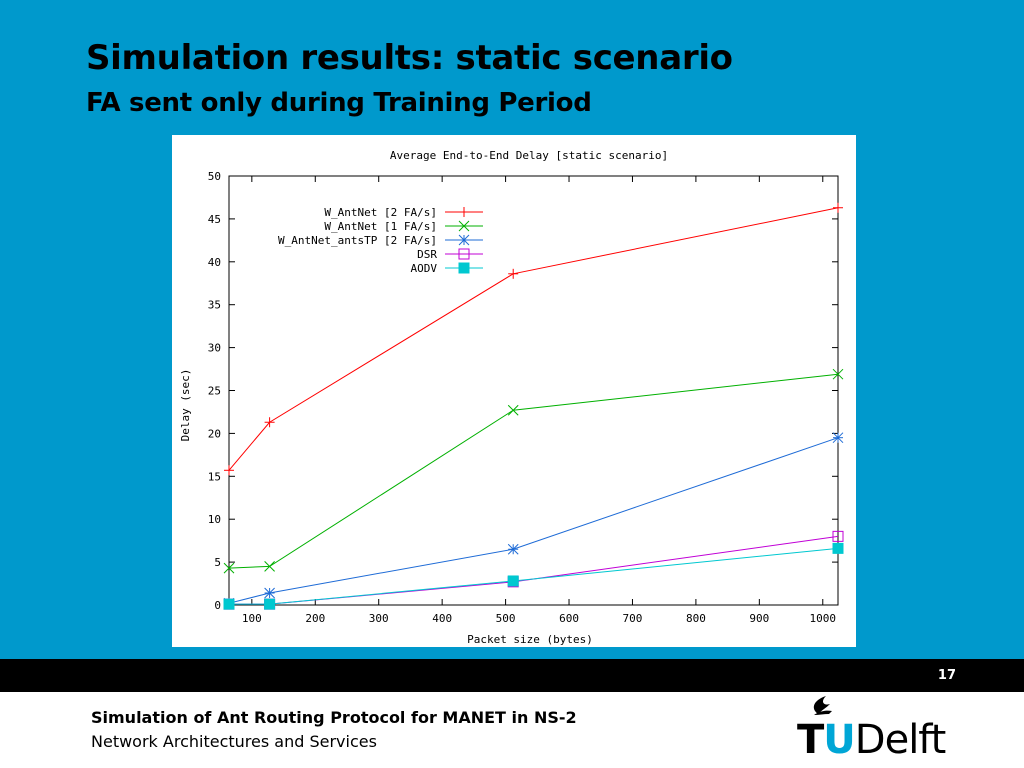 Image resolution: width=1024 pixels, height=768 pixels. Describe the element at coordinates (506, 618) in the screenshot. I see `x-tick-label: 500` at that location.